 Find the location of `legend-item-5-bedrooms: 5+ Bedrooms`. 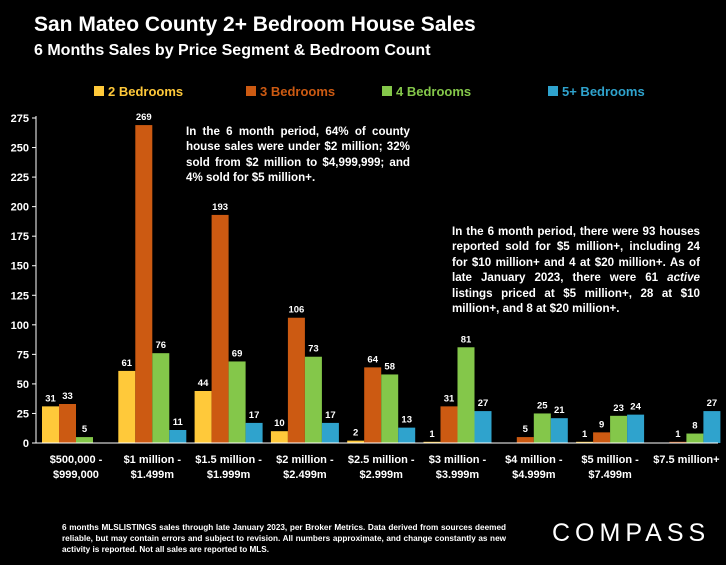

legend-item-5-bedrooms: 5+ Bedrooms is located at coordinates (596, 91).